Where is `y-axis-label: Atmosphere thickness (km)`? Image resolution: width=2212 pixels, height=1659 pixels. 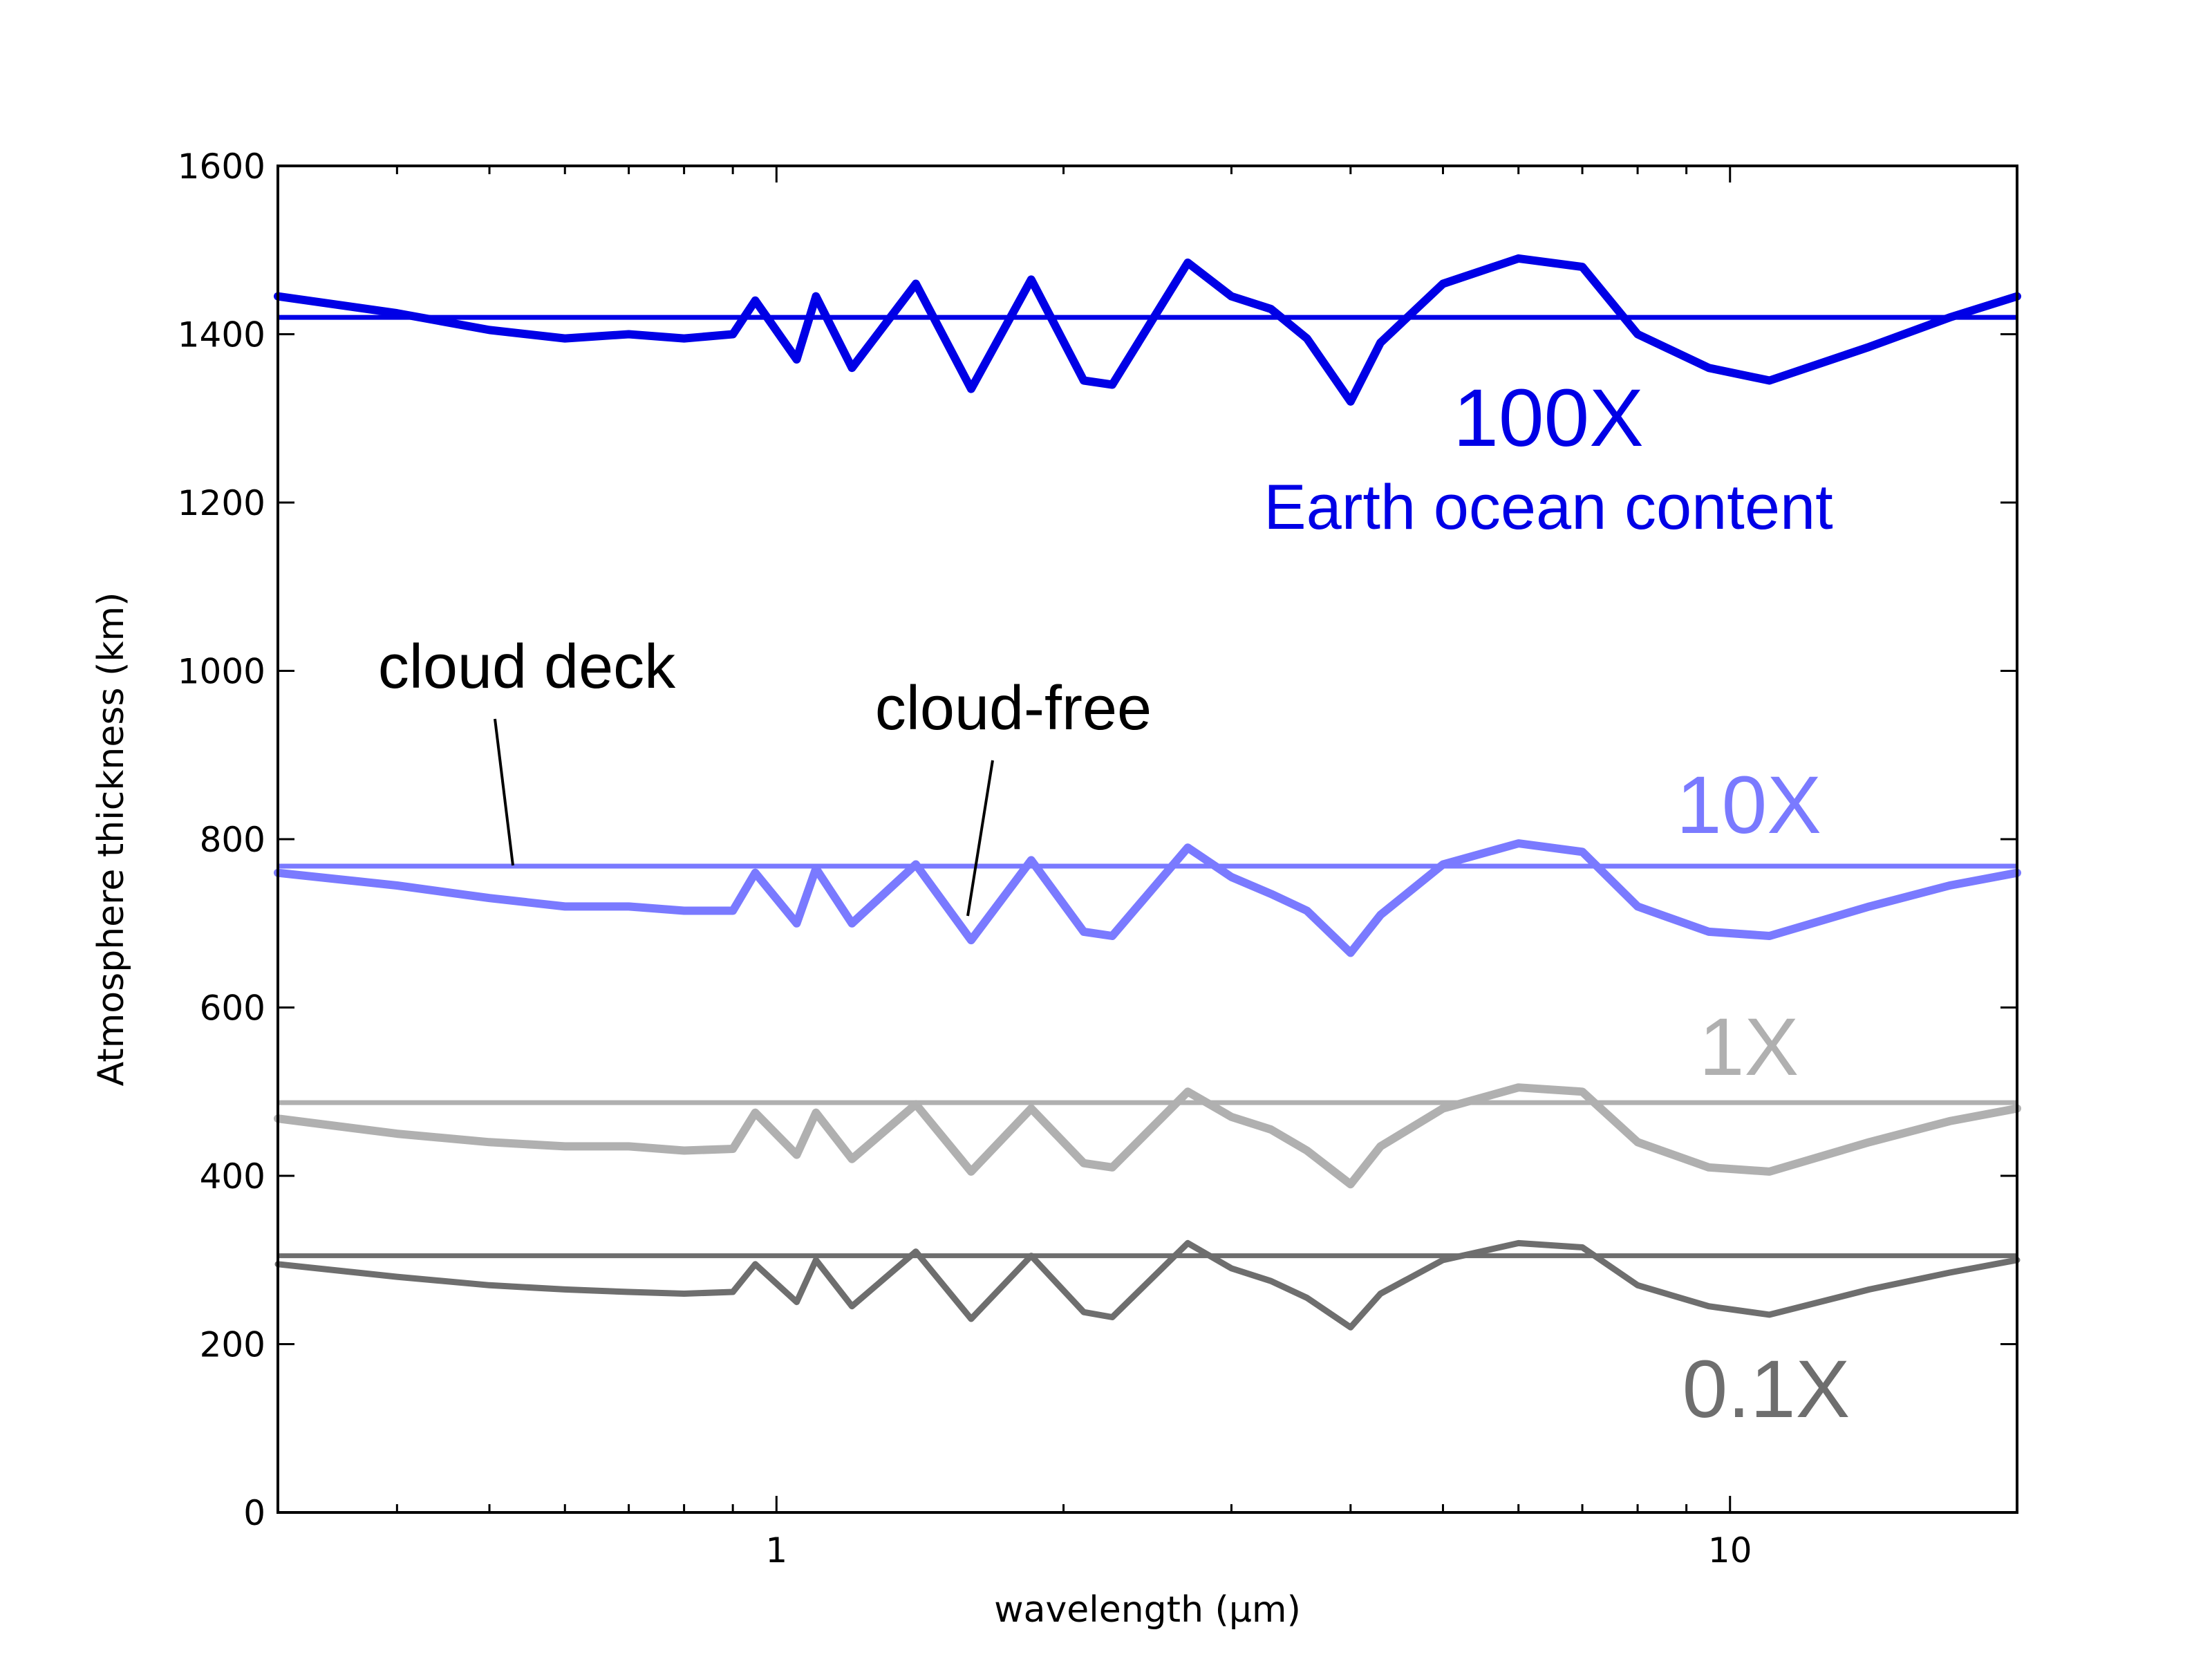
y-axis-label: Atmosphere thickness (km) is located at coordinates (111, 840).